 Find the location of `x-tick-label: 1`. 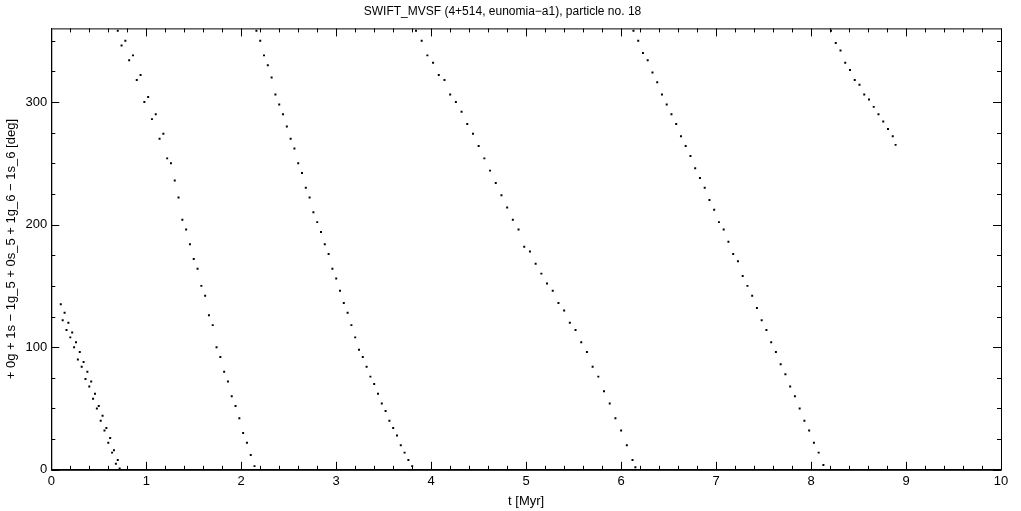

x-tick-label: 1 is located at coordinates (146, 481).